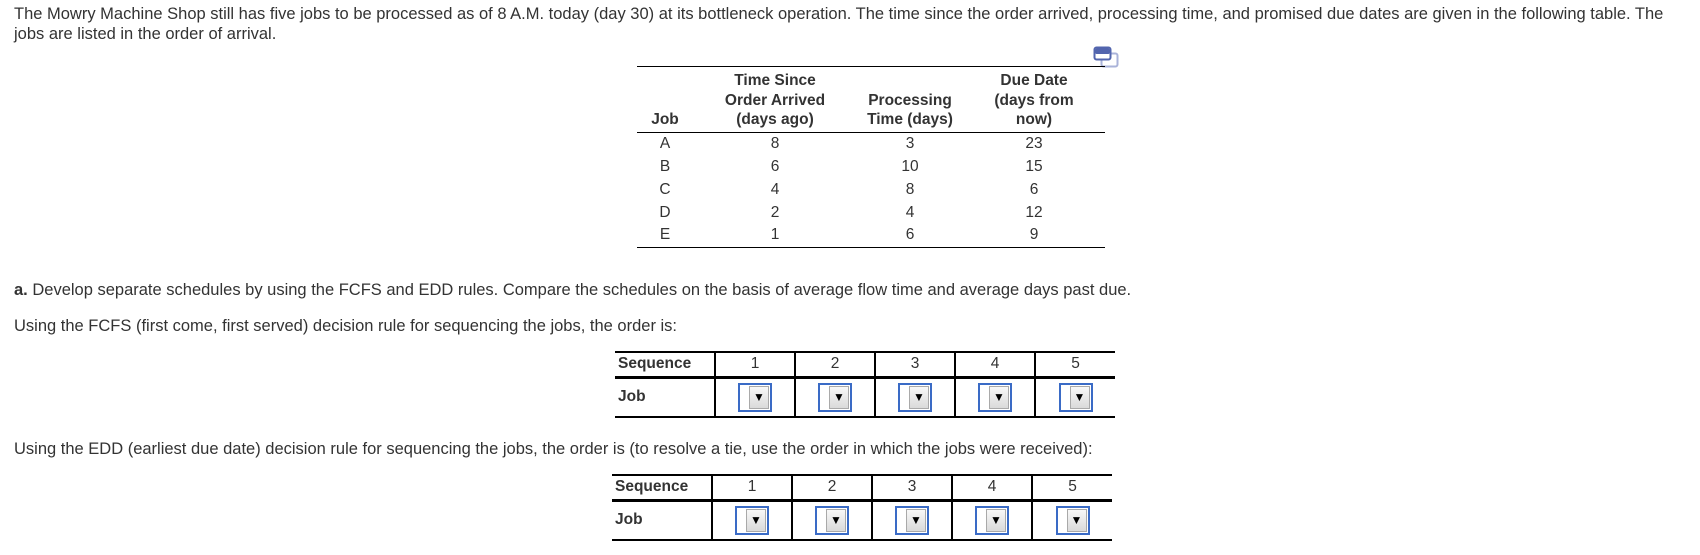 The width and height of the screenshot is (1700, 555). What do you see at coordinates (910, 119) in the screenshot?
I see `header-line: Time (days)` at bounding box center [910, 119].